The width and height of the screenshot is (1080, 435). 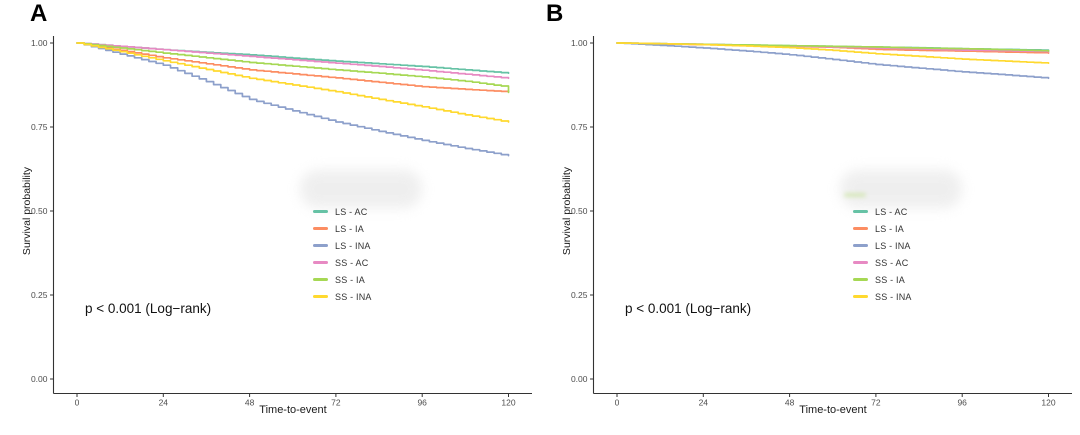 What do you see at coordinates (555, 13) in the screenshot?
I see `panel-label-b: B` at bounding box center [555, 13].